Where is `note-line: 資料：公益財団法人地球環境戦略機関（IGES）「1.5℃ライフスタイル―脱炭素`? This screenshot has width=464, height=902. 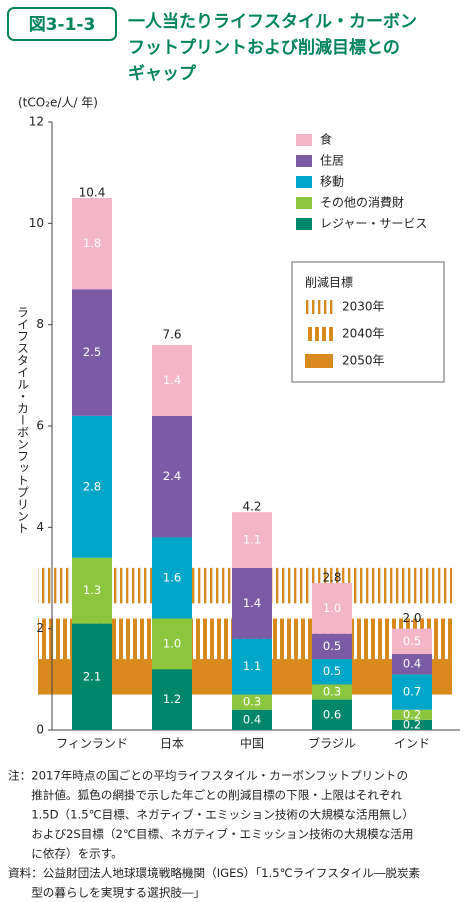
note-line: 資料：公益財団法人地球環境戦略機関（IGES）「1.5℃ライフスタイル―脱炭素 is located at coordinates (214, 873).